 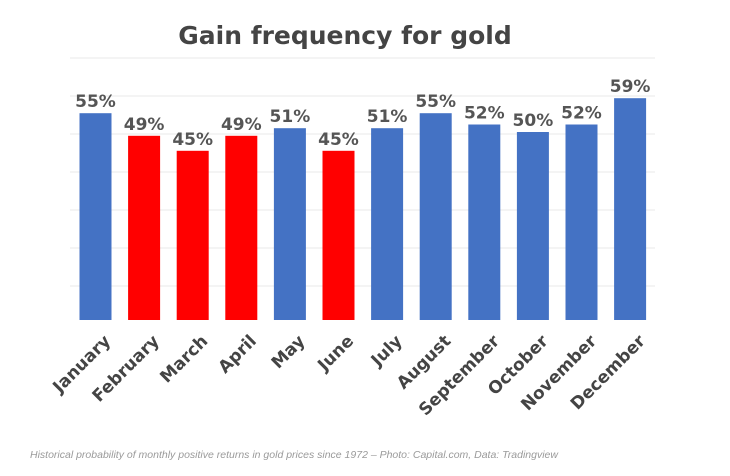 What do you see at coordinates (335, 353) in the screenshot?
I see `category-label-june: June` at bounding box center [335, 353].